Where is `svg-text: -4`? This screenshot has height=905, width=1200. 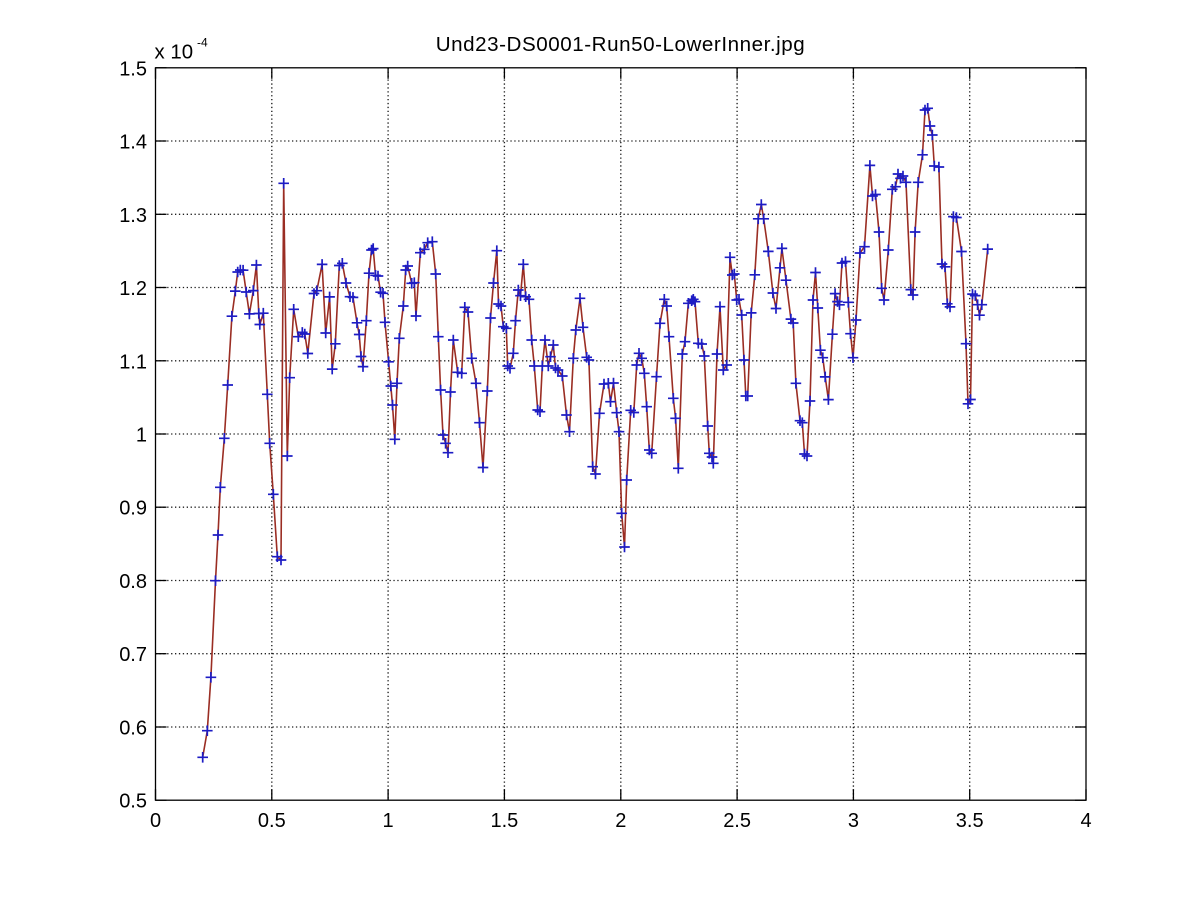 svg-text: -4 is located at coordinates (202, 43).